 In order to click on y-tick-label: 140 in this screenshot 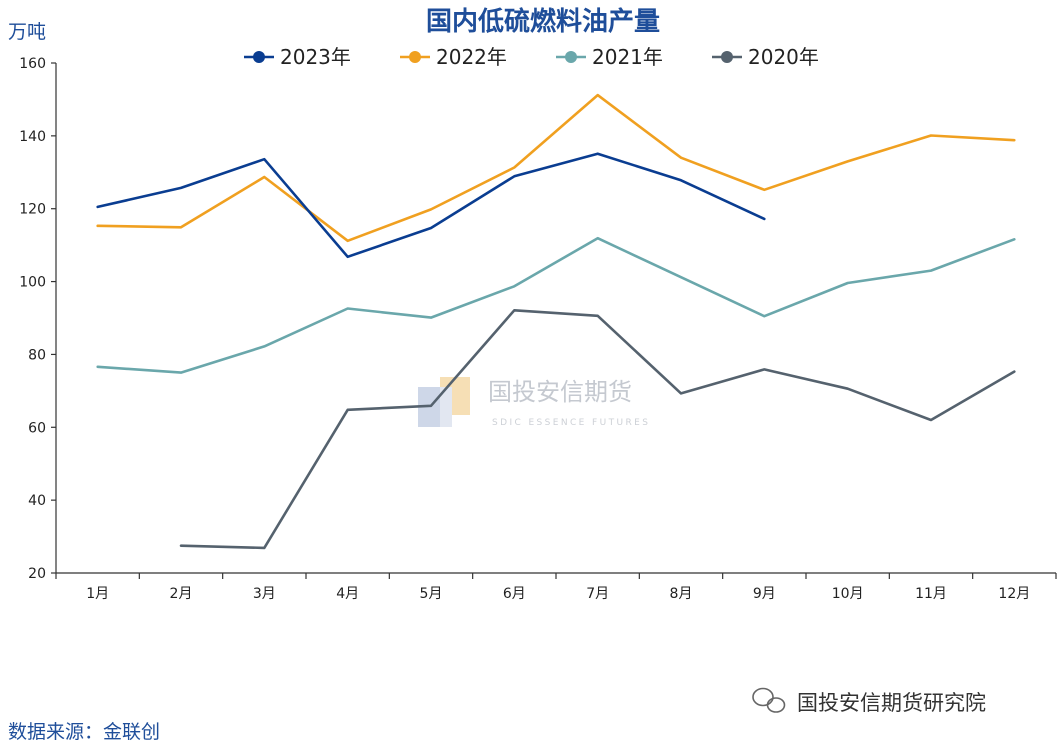, I will do `click(32, 137)`.